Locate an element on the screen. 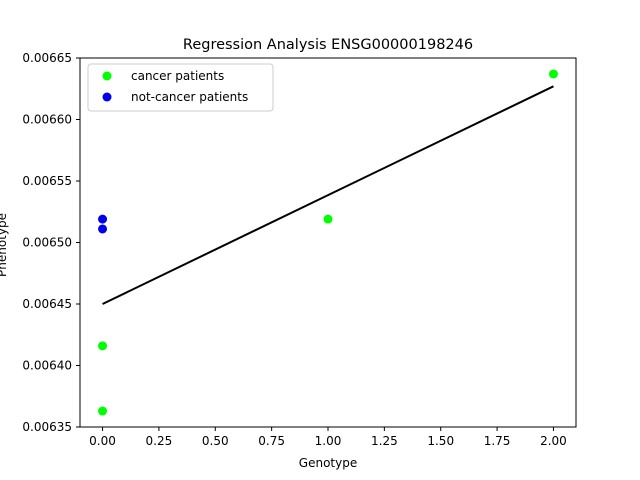 Image resolution: width=640 pixels, height=480 pixels. y-tick-label-3: 0.00650 is located at coordinates (47, 243).